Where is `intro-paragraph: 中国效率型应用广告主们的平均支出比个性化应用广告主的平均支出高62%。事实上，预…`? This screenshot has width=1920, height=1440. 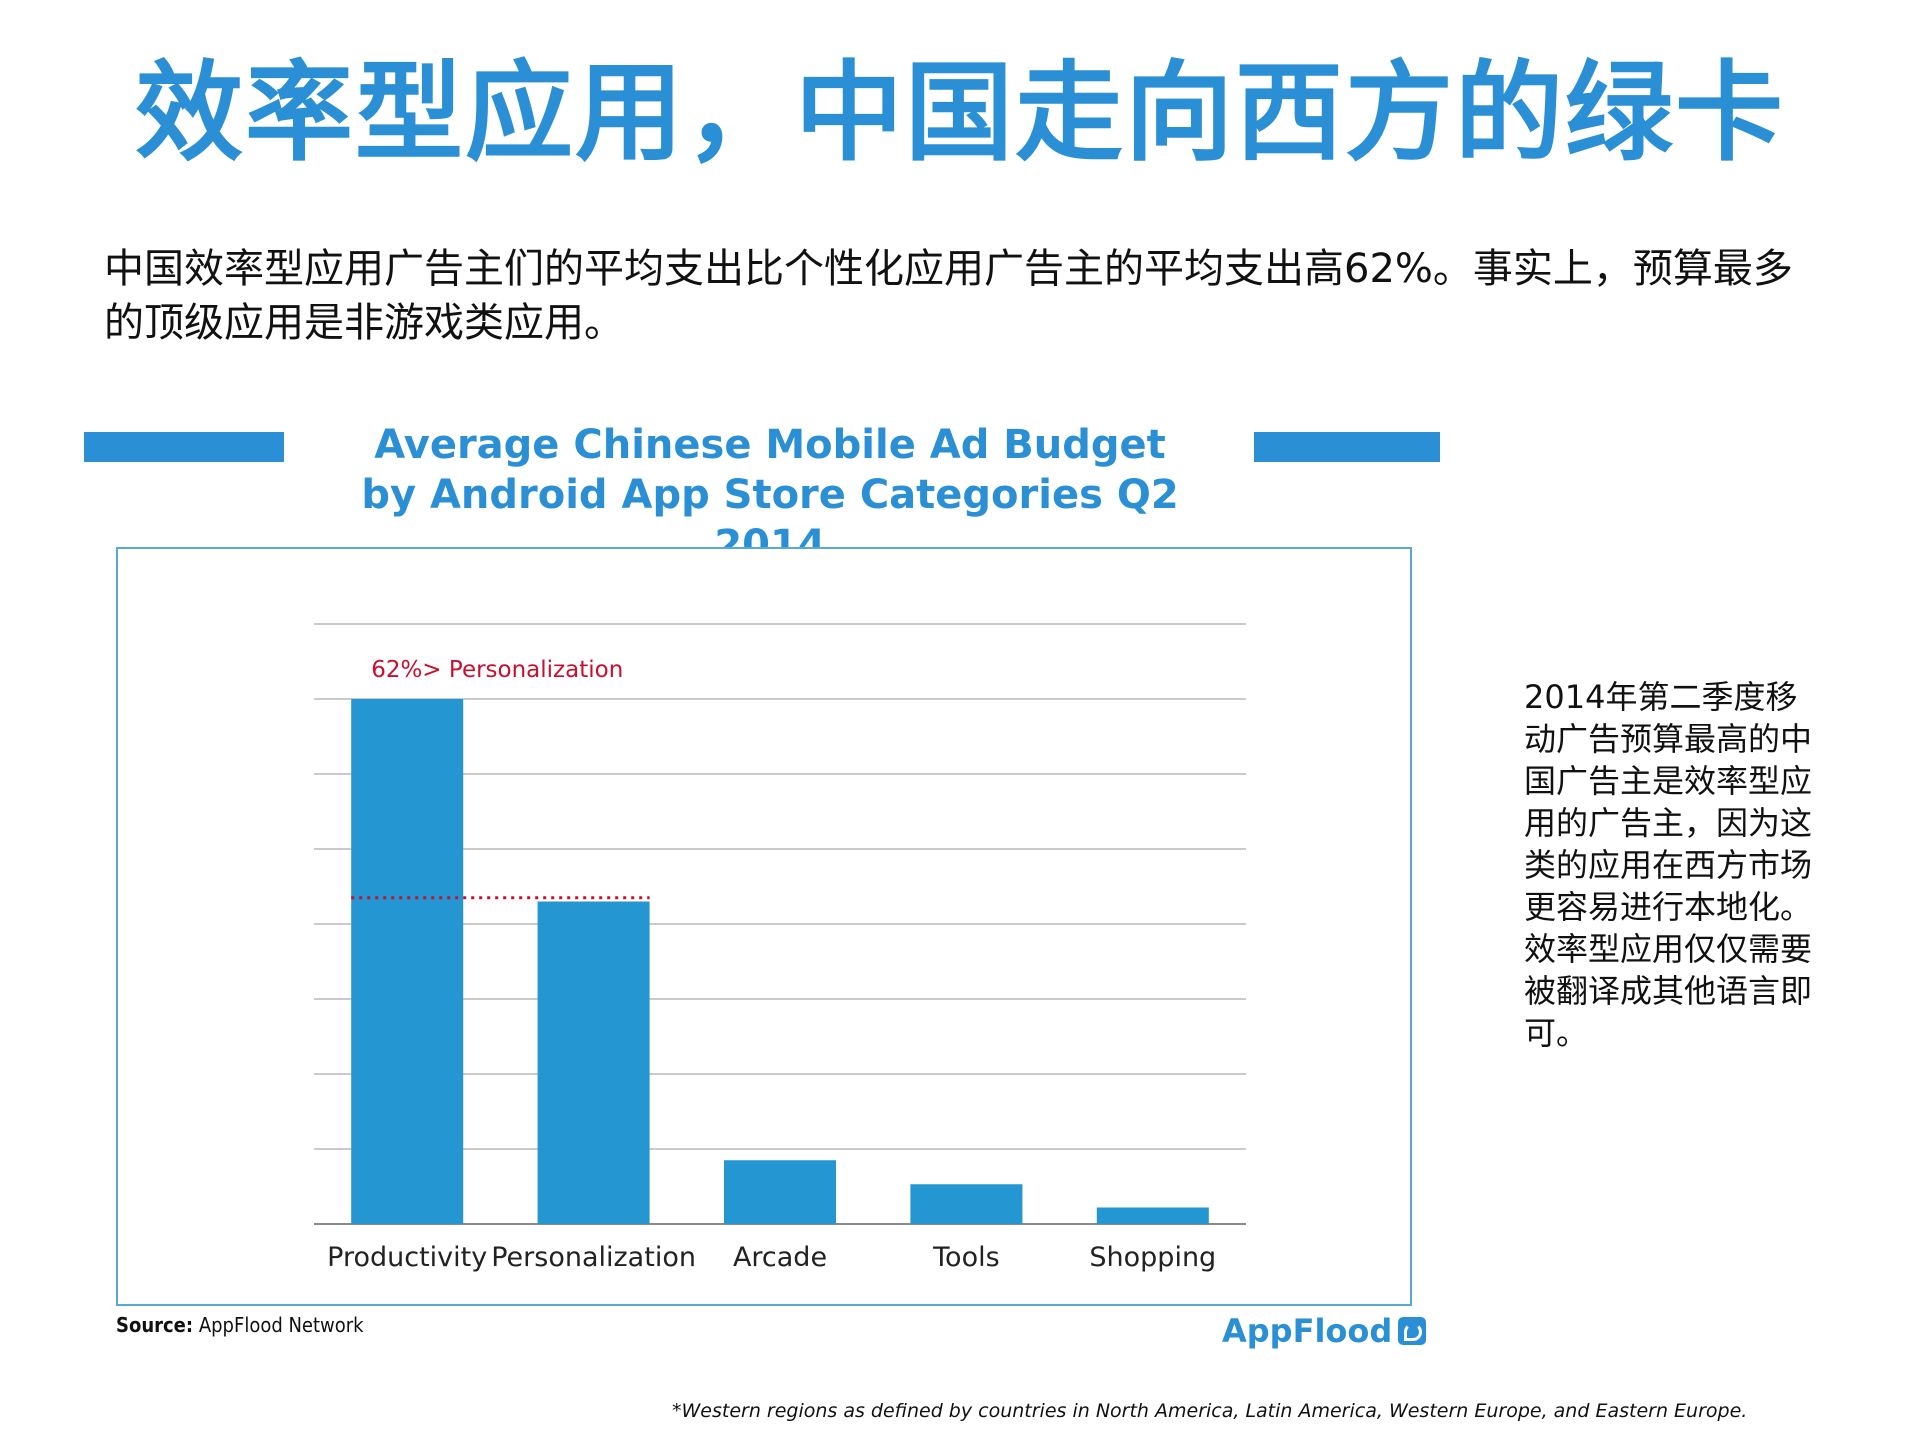 intro-paragraph: 中国效率型应用广告主们的平均支出比个性化应用广告主的平均支出高62%。事实上，预… is located at coordinates (948, 296).